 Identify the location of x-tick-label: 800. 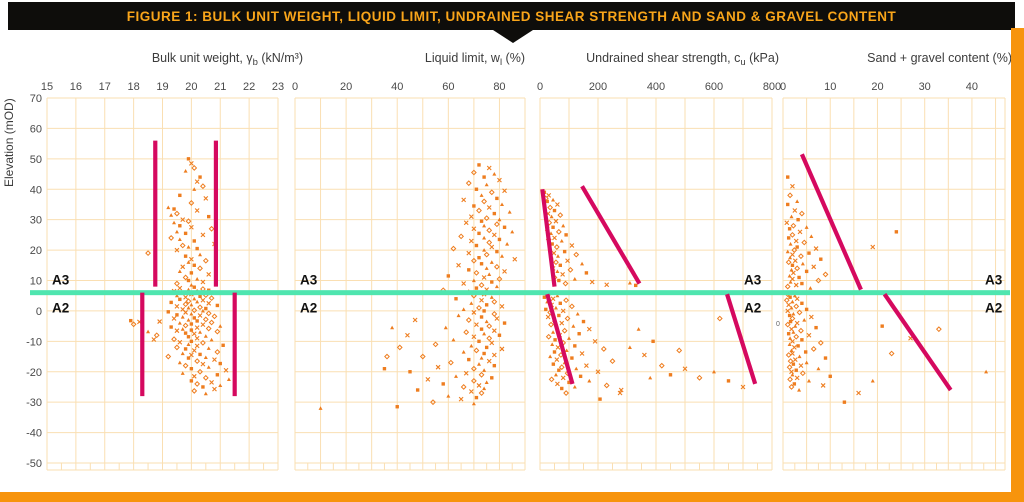
(772, 87).